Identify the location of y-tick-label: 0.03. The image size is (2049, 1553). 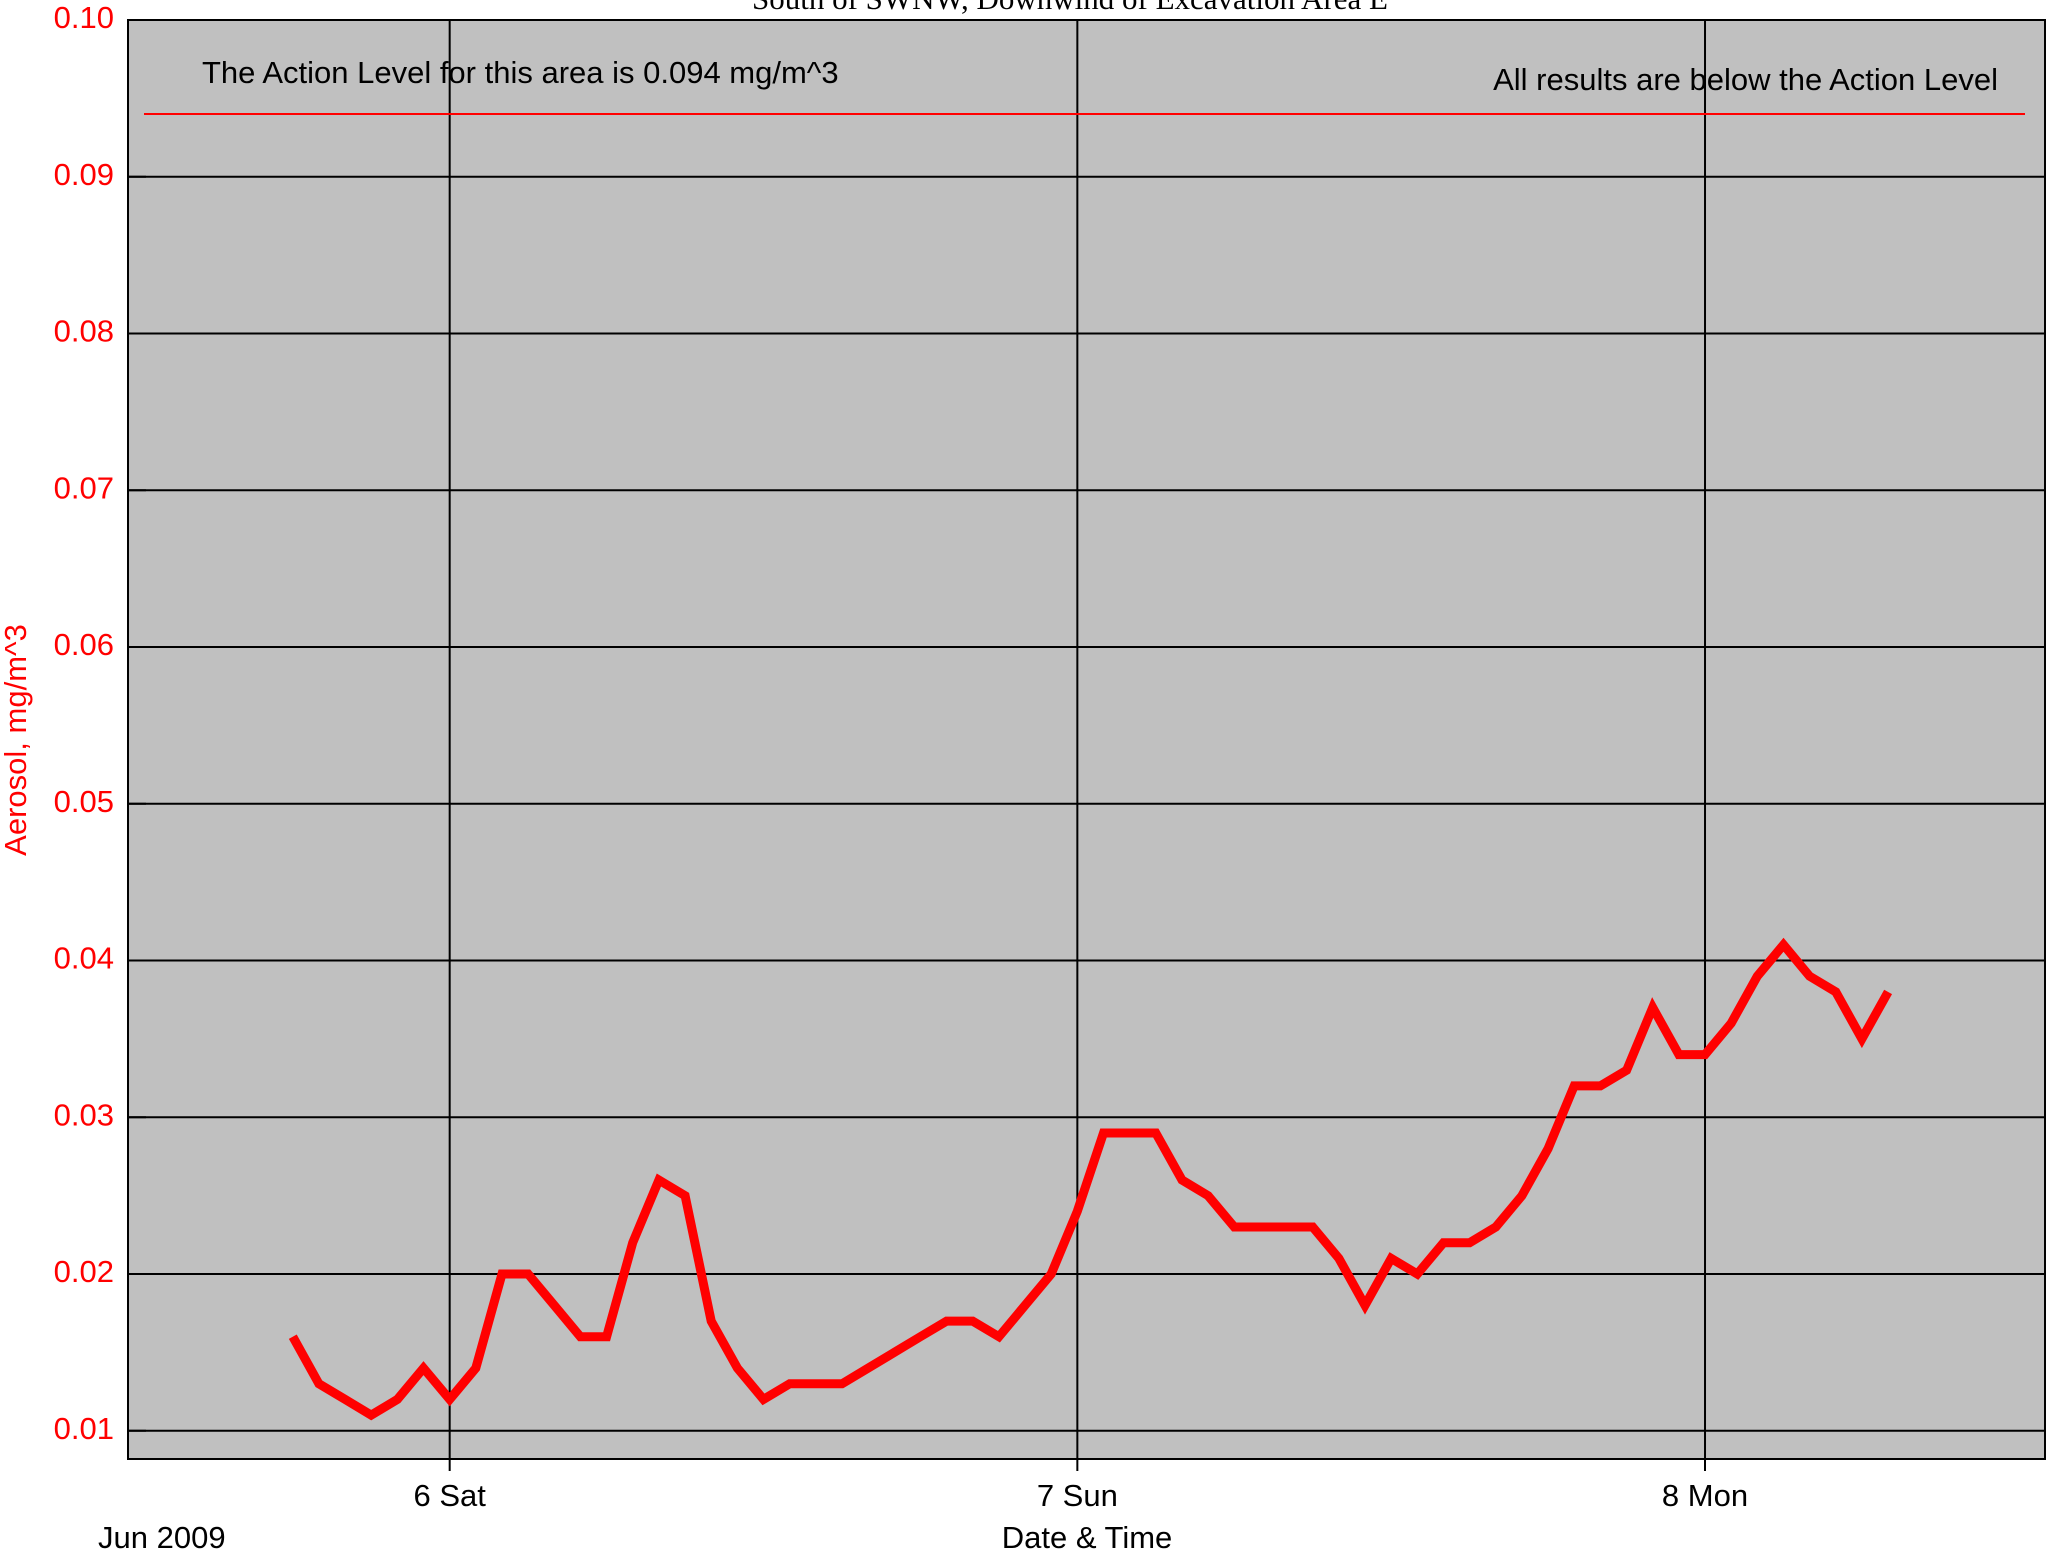
(84, 1114).